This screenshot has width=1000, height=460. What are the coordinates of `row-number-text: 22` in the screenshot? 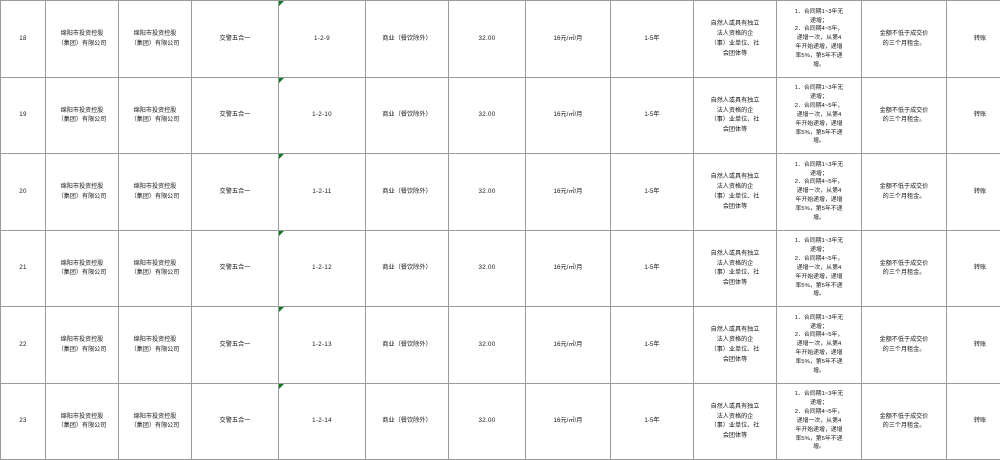 It's located at (23, 344).